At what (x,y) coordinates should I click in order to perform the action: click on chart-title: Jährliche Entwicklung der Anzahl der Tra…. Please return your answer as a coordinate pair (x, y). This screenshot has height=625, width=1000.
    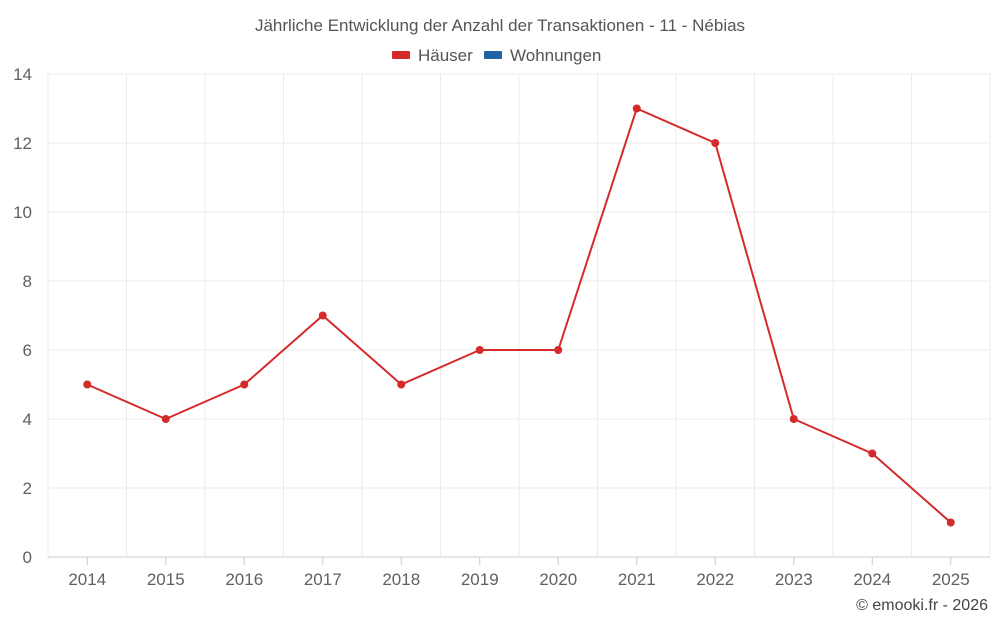
    Looking at the image, I should click on (500, 25).